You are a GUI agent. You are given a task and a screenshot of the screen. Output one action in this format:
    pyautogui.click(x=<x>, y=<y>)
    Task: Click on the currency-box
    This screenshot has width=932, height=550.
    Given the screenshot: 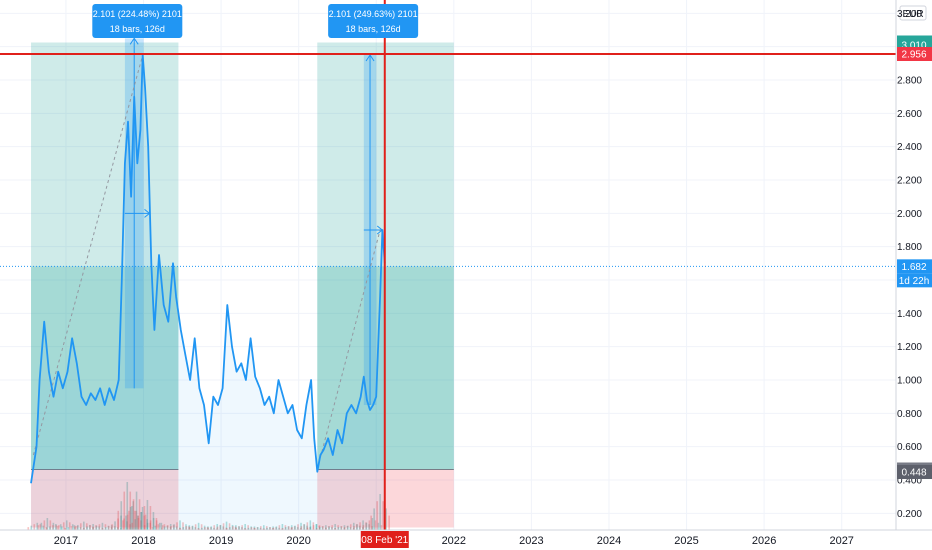 What is the action you would take?
    pyautogui.click(x=913, y=13)
    